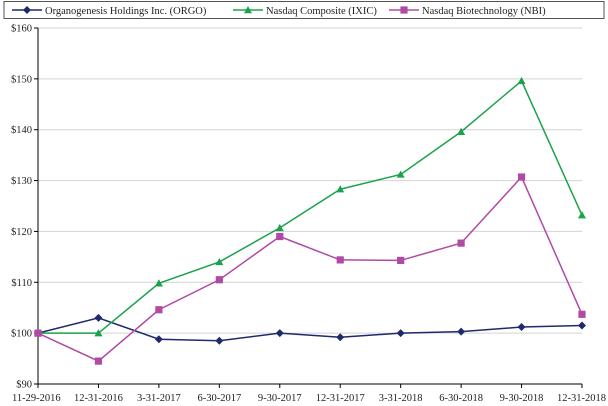 The height and width of the screenshot is (406, 608). I want to click on y-tick-label: $90, so click(24, 385).